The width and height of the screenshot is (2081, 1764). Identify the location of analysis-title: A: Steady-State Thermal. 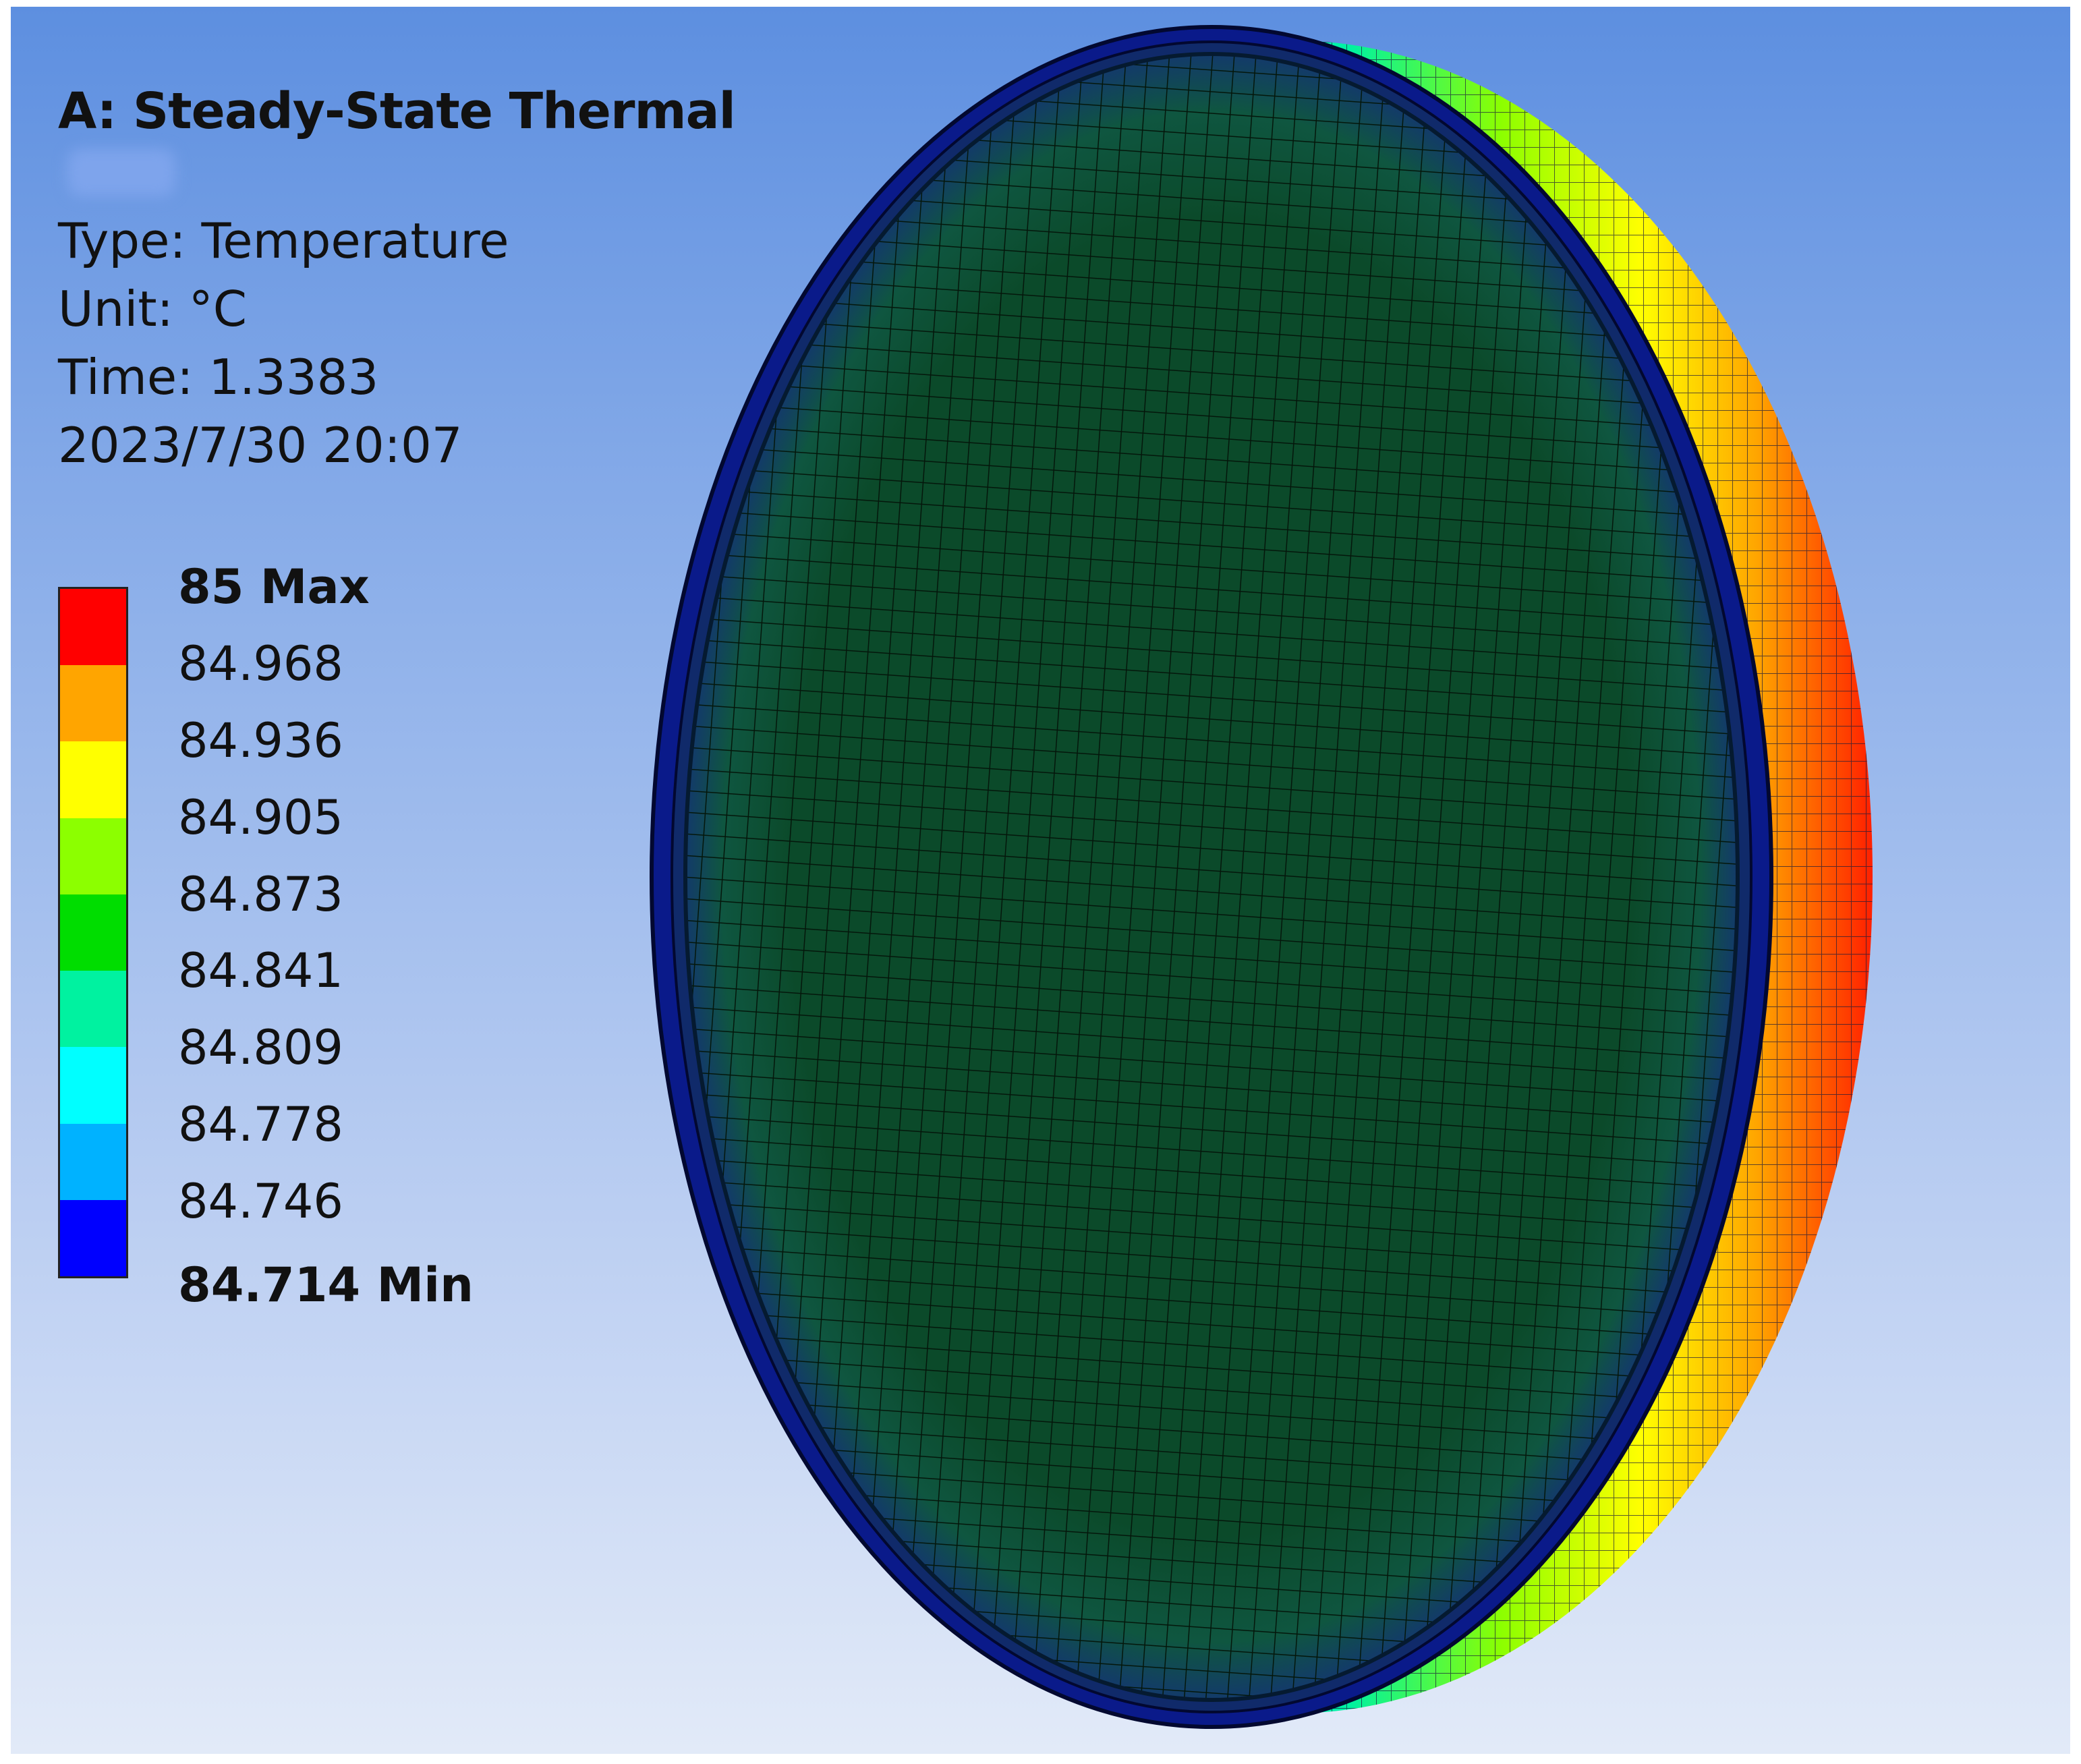
(397, 111).